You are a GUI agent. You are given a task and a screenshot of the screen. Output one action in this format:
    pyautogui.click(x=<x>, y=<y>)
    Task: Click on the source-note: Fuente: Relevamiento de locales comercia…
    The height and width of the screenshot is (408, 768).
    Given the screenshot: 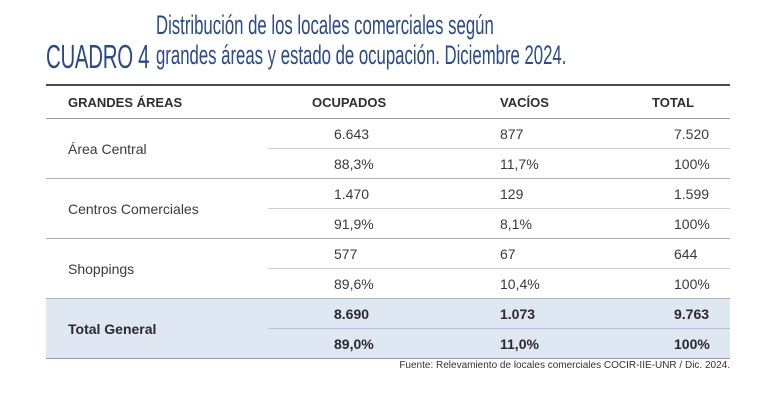 What is the action you would take?
    pyautogui.click(x=564, y=365)
    